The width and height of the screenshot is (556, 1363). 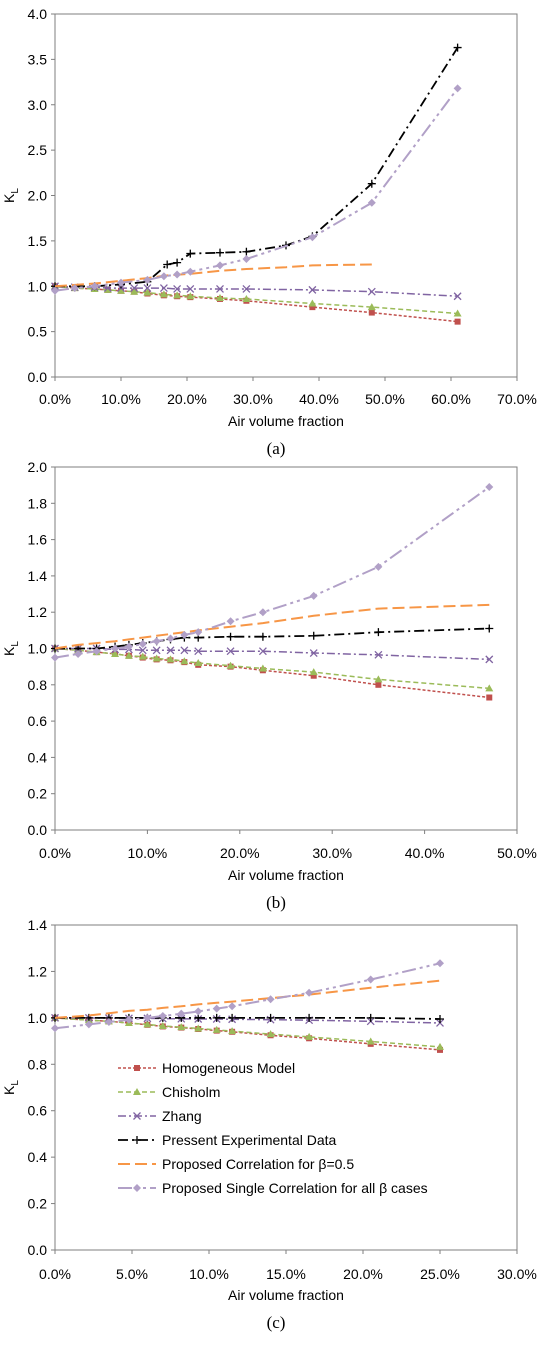 I want to click on y-tick-label: 0.6, so click(x=38, y=721).